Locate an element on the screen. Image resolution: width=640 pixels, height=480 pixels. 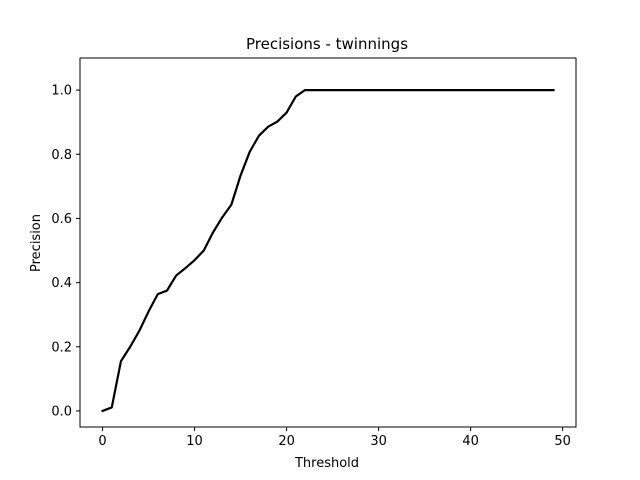
y-tick-label: 0.0 is located at coordinates (61, 411).